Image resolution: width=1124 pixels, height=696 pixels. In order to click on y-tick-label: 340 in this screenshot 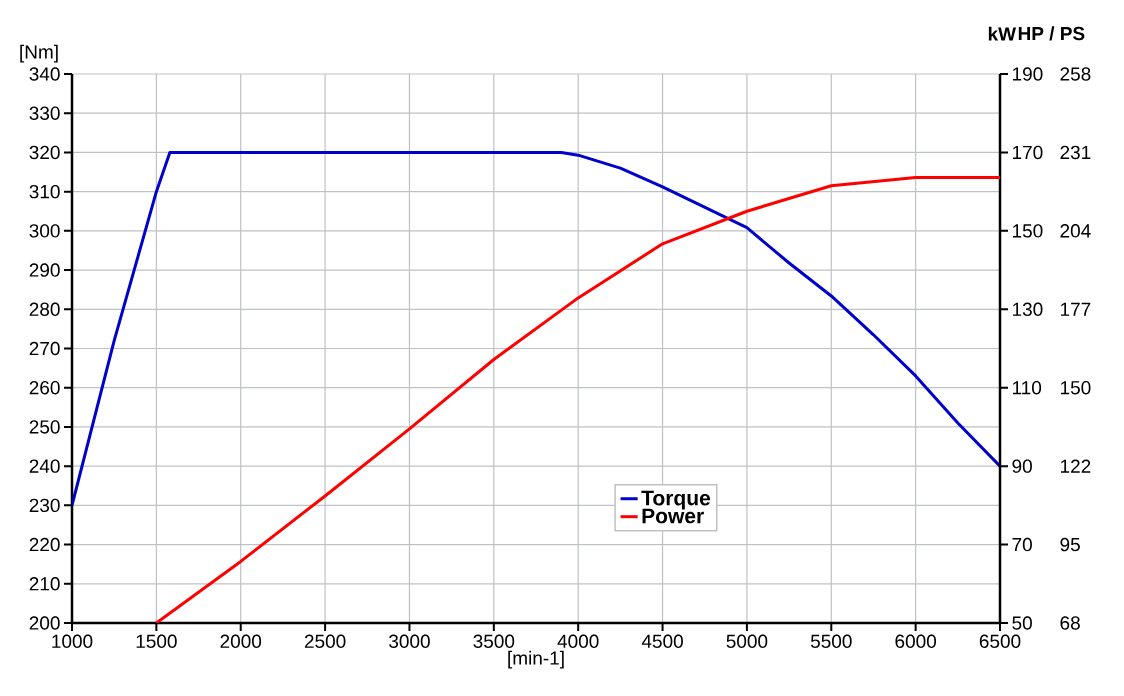, I will do `click(44, 74)`.